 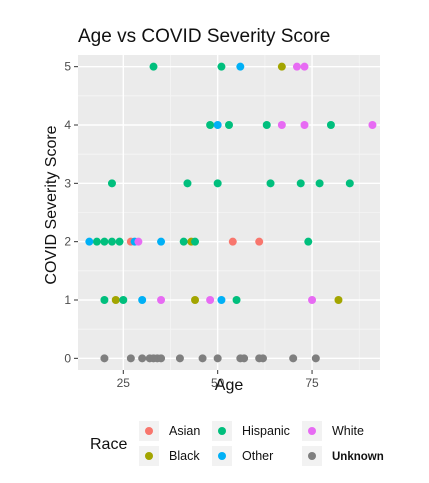 I want to click on x-tick-label: 50, so click(x=218, y=383).